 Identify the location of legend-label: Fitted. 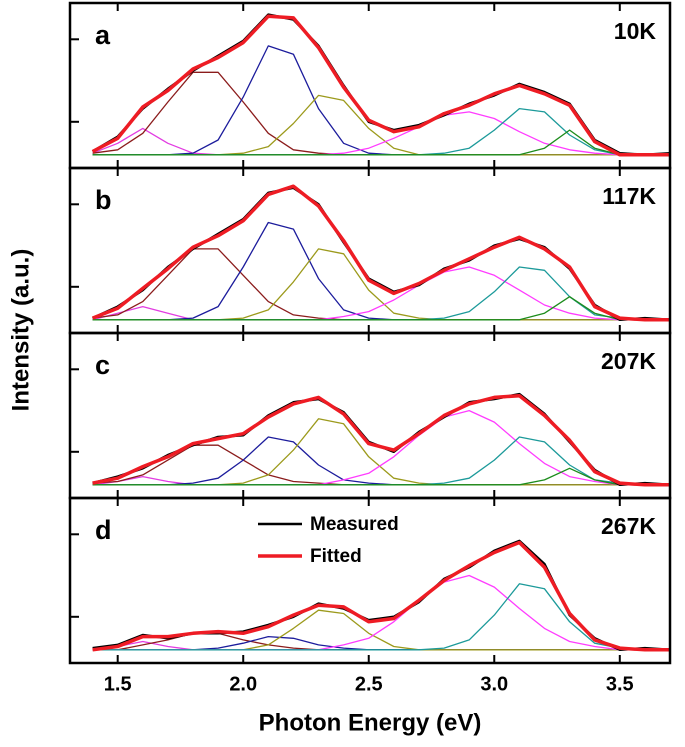
(336, 556).